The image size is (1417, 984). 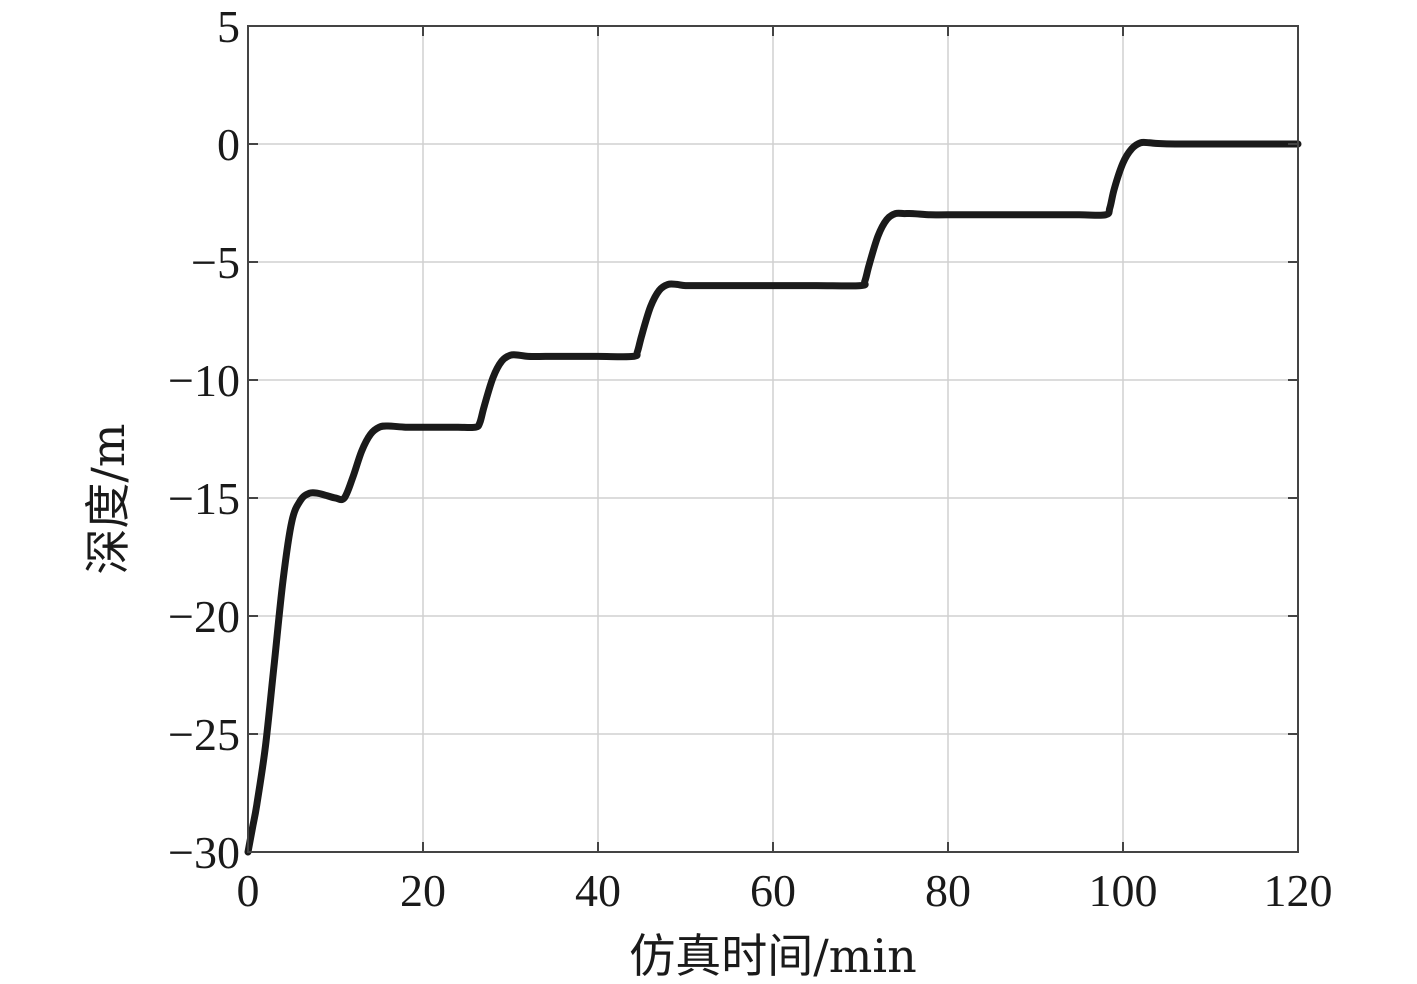 I want to click on y-tick-label: −20, so click(x=204, y=616).